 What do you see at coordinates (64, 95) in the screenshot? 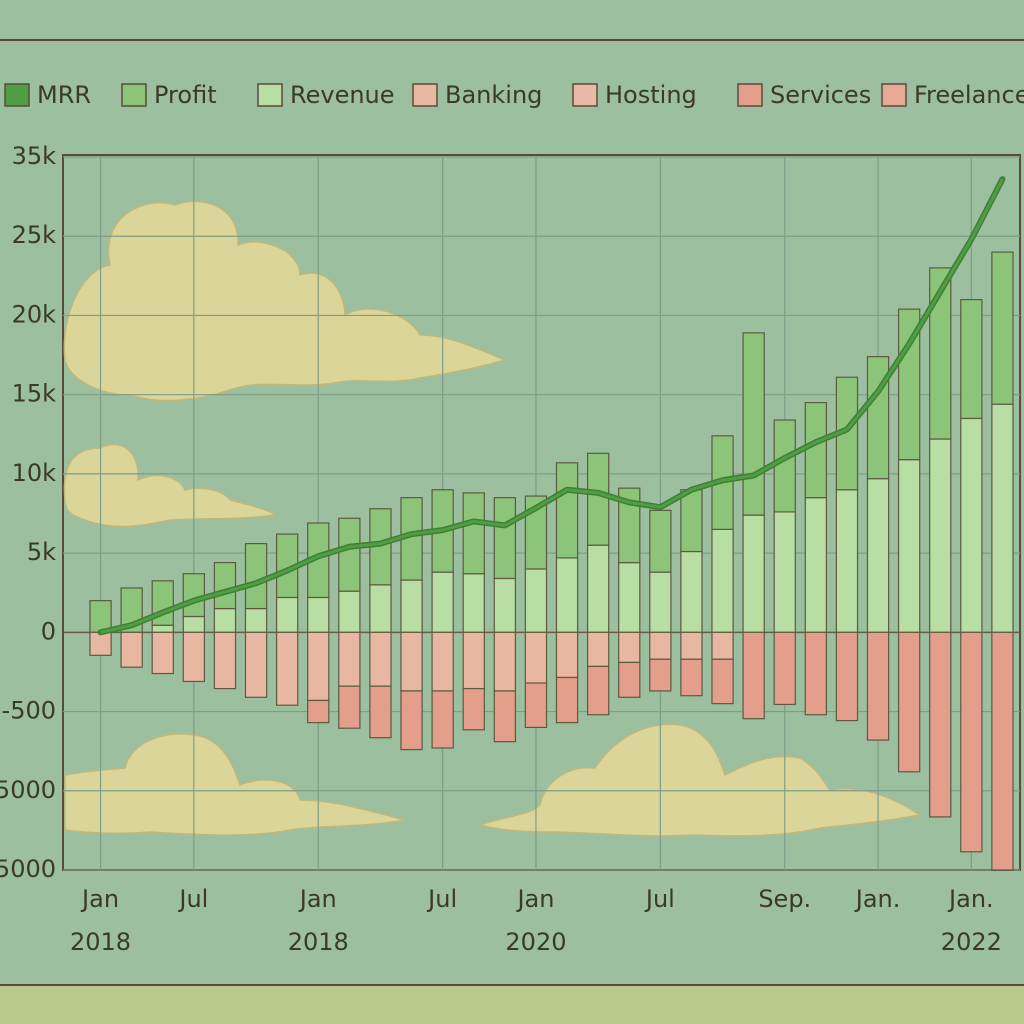
I see `legend-label: MRR` at bounding box center [64, 95].